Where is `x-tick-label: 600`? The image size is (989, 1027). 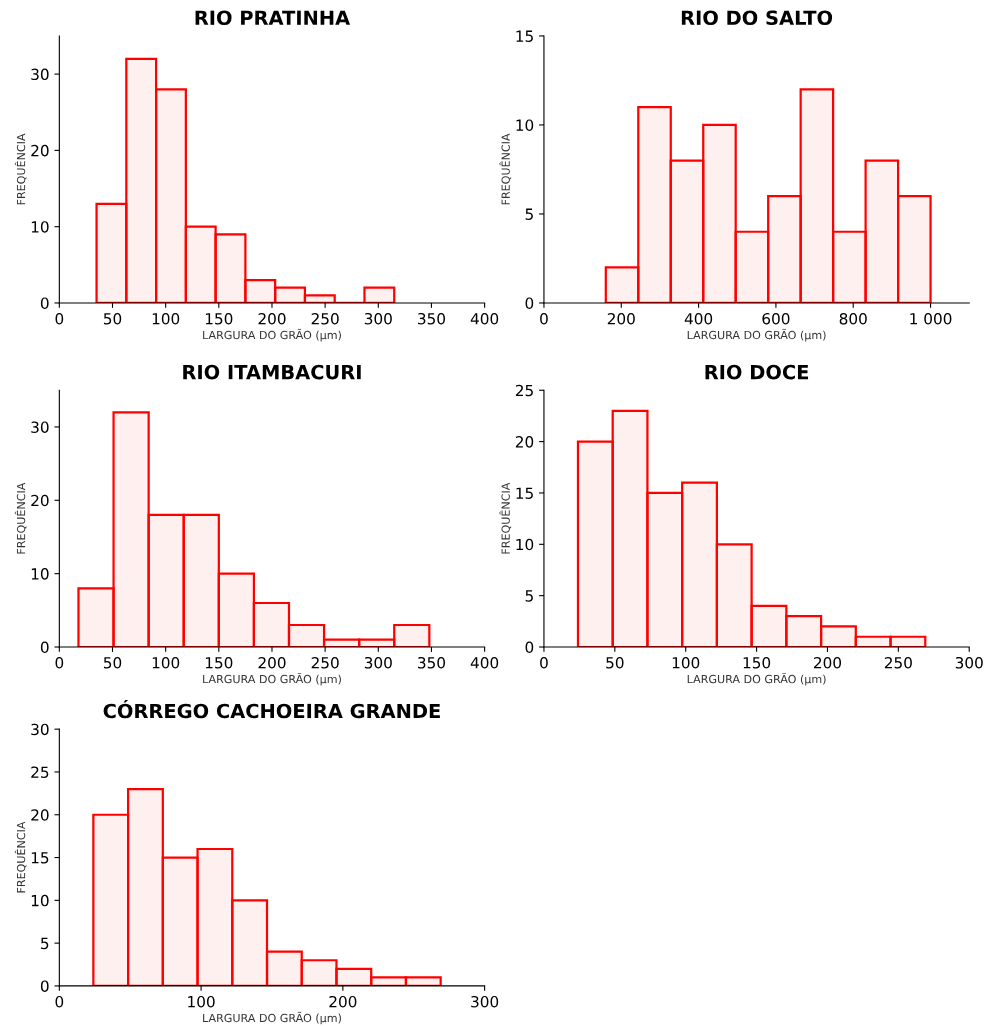
x-tick-label: 600 is located at coordinates (776, 318).